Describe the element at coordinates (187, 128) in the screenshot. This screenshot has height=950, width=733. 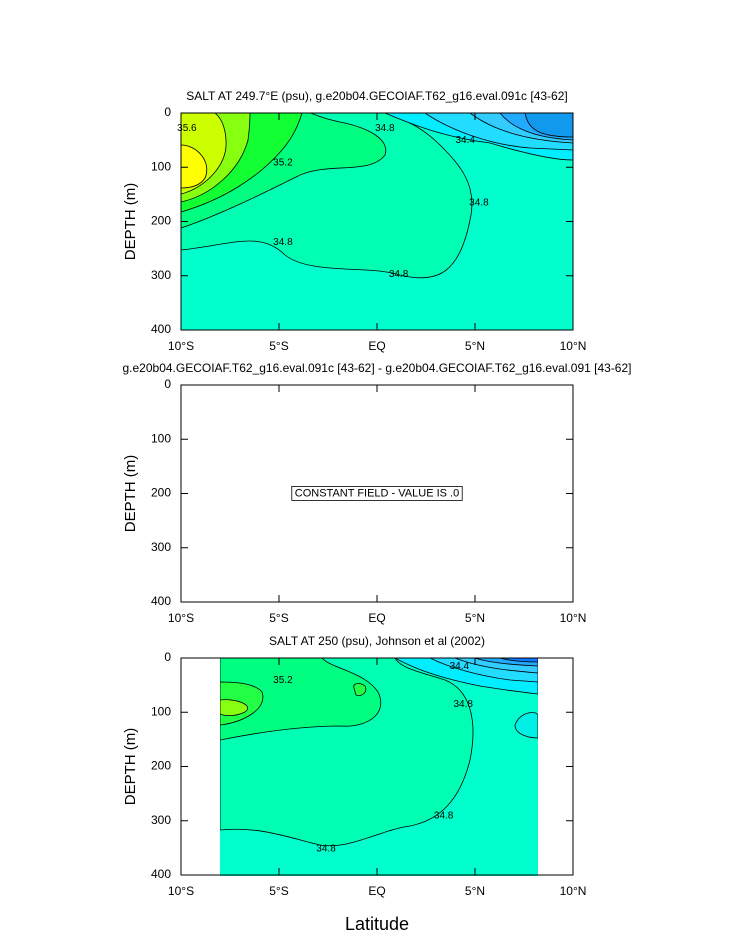
I see `contour-label: 35.6` at that location.